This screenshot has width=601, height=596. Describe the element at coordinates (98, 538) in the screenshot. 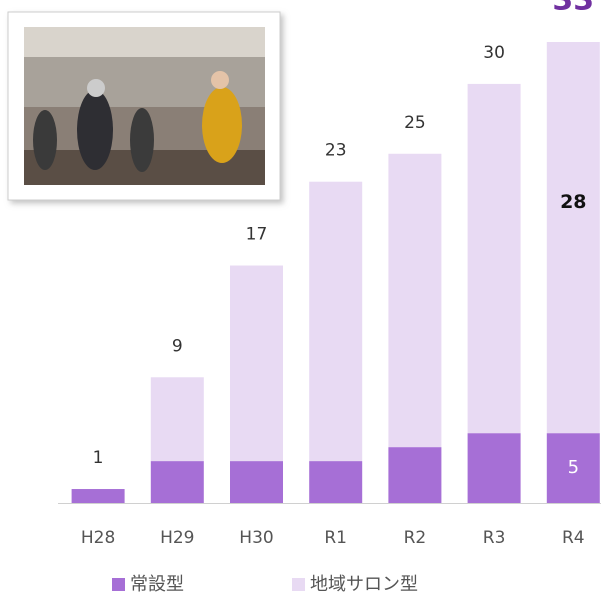

I see `x-tick-label: H28` at that location.